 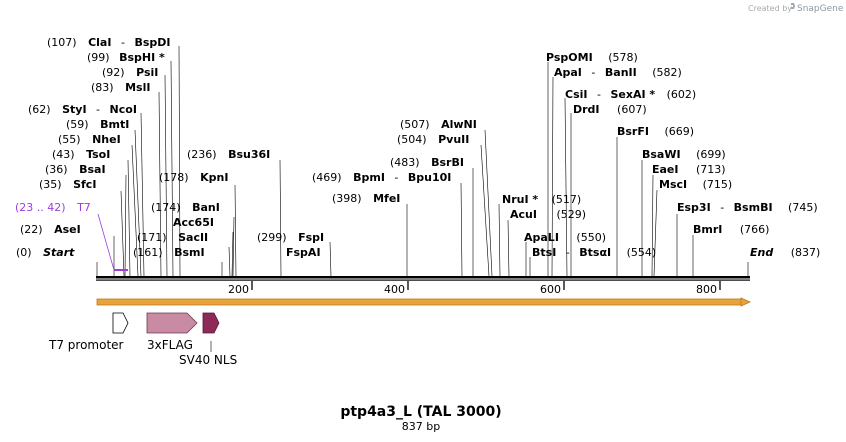 I want to click on site-label-bmti: (59) BmtI, so click(x=97, y=124).